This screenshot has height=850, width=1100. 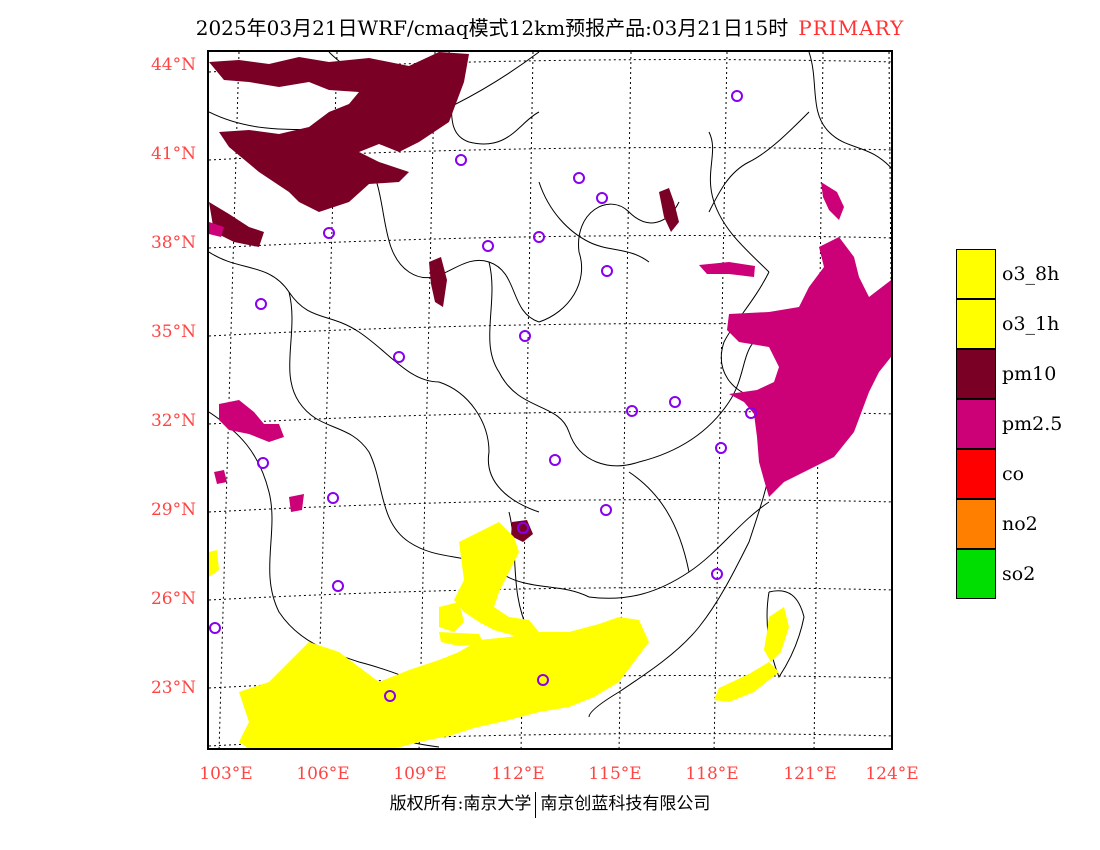 What do you see at coordinates (1013, 474) in the screenshot?
I see `legend-label-co: co` at bounding box center [1013, 474].